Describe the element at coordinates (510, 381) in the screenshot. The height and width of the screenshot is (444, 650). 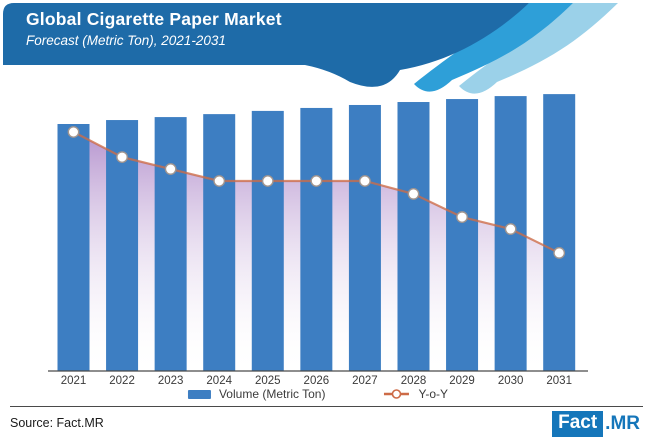
I see `x-axis-label-2030: 2030` at that location.